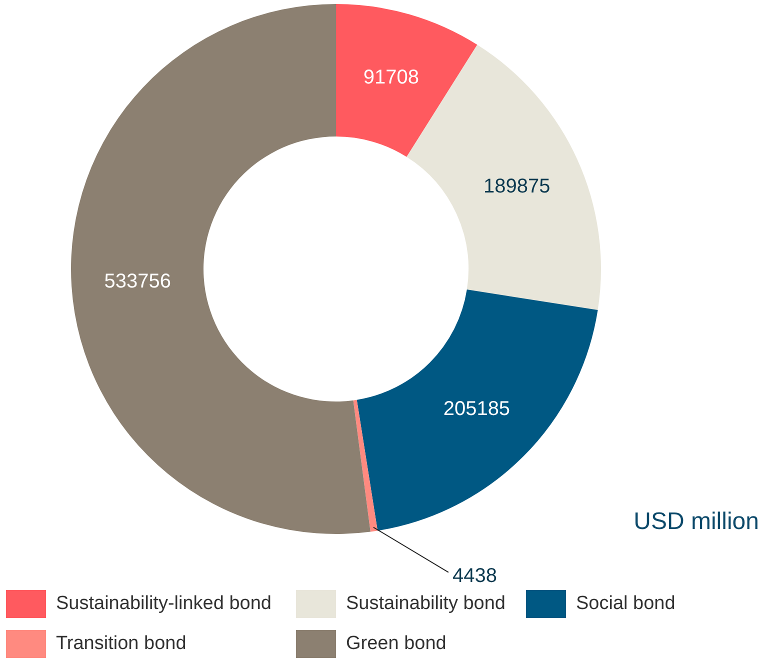  Describe the element at coordinates (426, 604) in the screenshot. I see `legend-label: Sustainability bond` at that location.